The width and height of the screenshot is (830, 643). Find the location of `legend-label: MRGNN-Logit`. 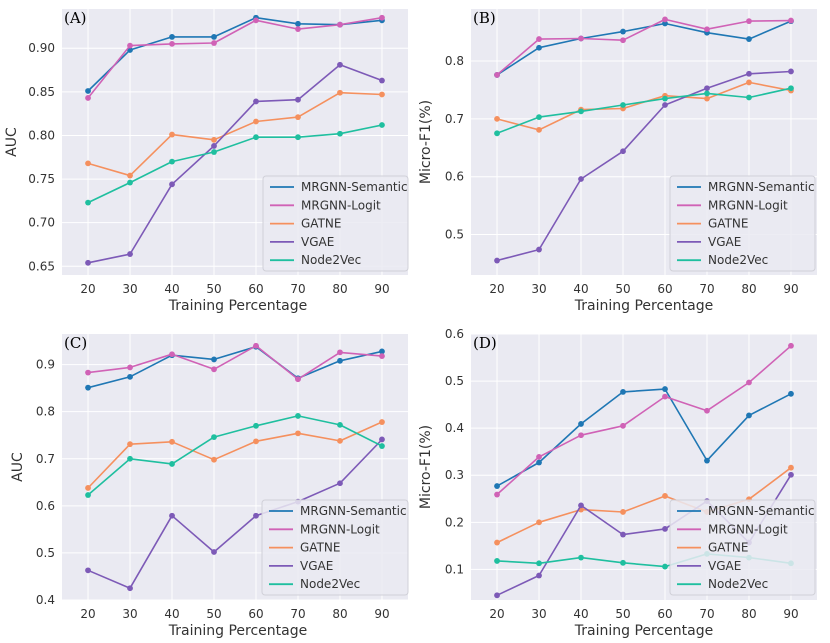

legend-label: MRGNN-Logit is located at coordinates (340, 529).